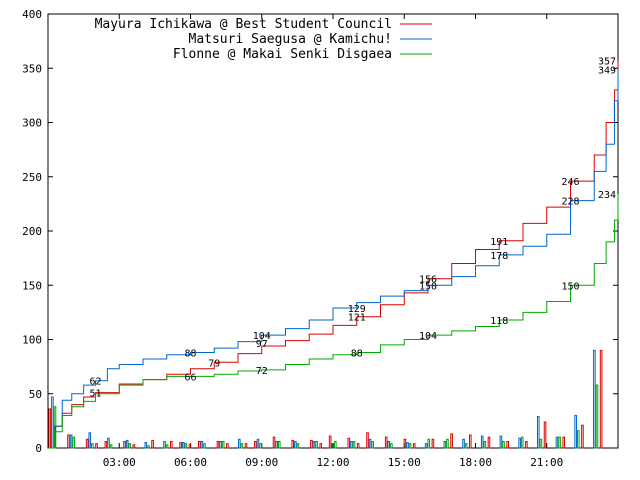 This screenshot has height=480, width=640. Describe the element at coordinates (32, 285) in the screenshot. I see `y-tick-label: 150` at that location.